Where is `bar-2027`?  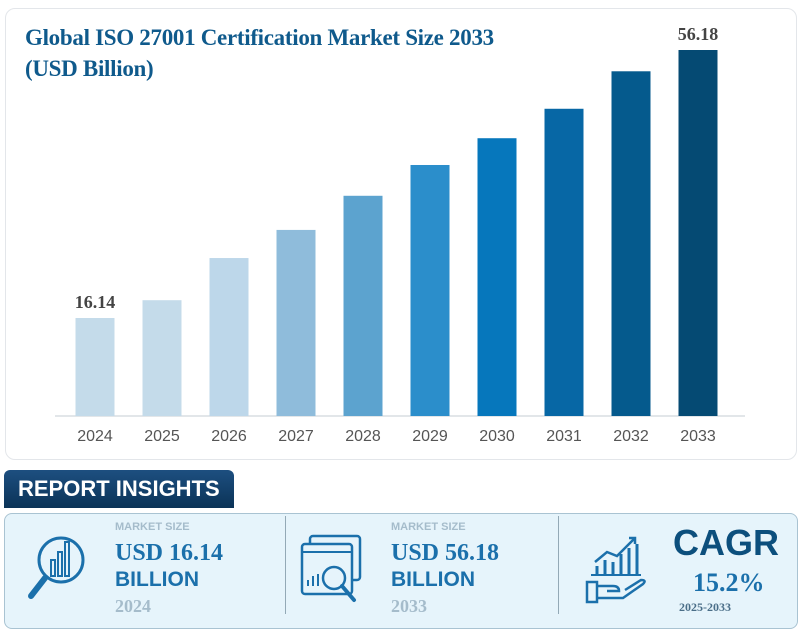 bar-2027 is located at coordinates (296, 322).